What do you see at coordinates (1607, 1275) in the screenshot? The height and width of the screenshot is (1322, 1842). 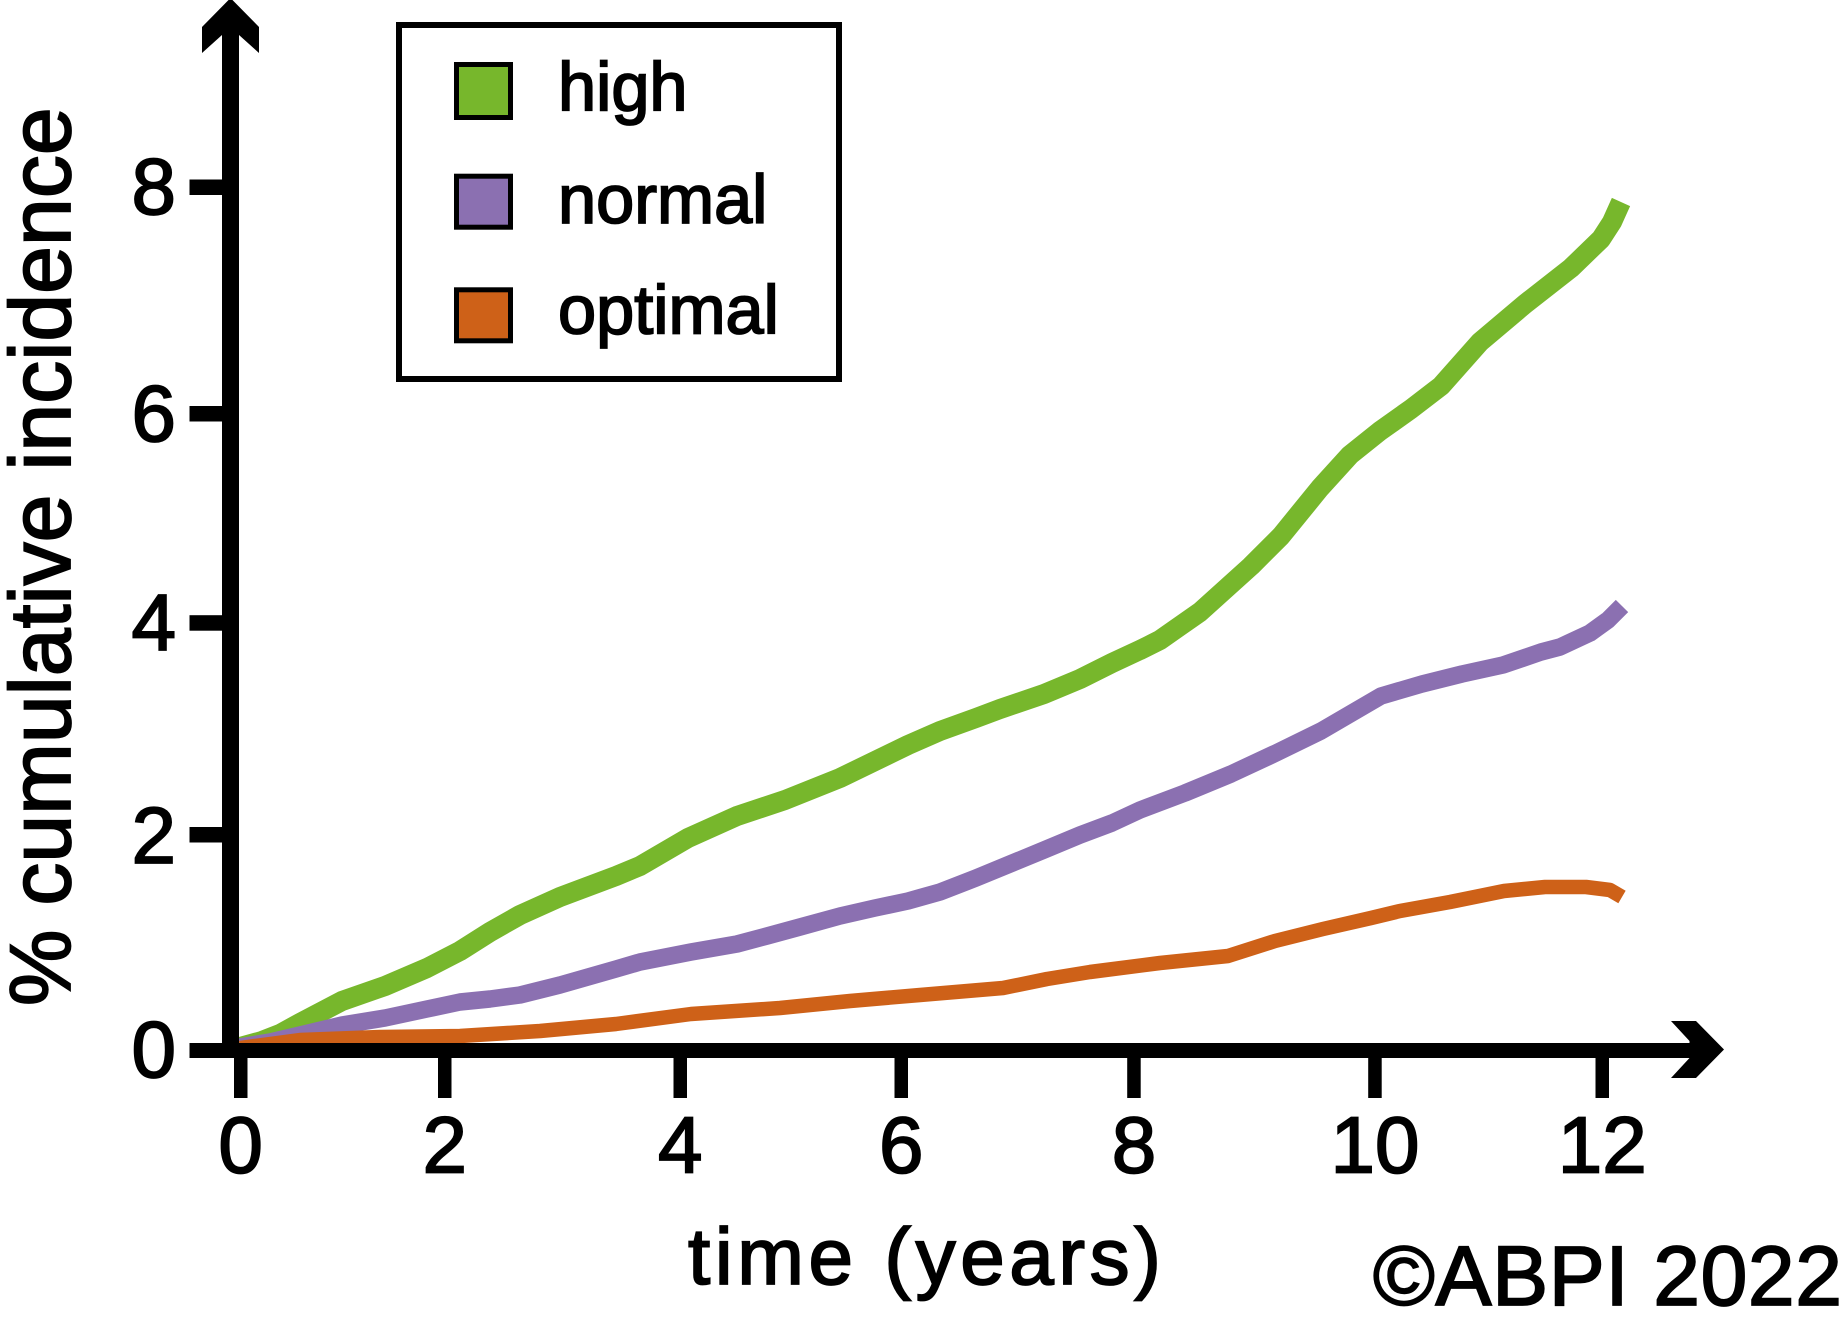 I see `svg-text: ©ABPI 2022` at bounding box center [1607, 1275].